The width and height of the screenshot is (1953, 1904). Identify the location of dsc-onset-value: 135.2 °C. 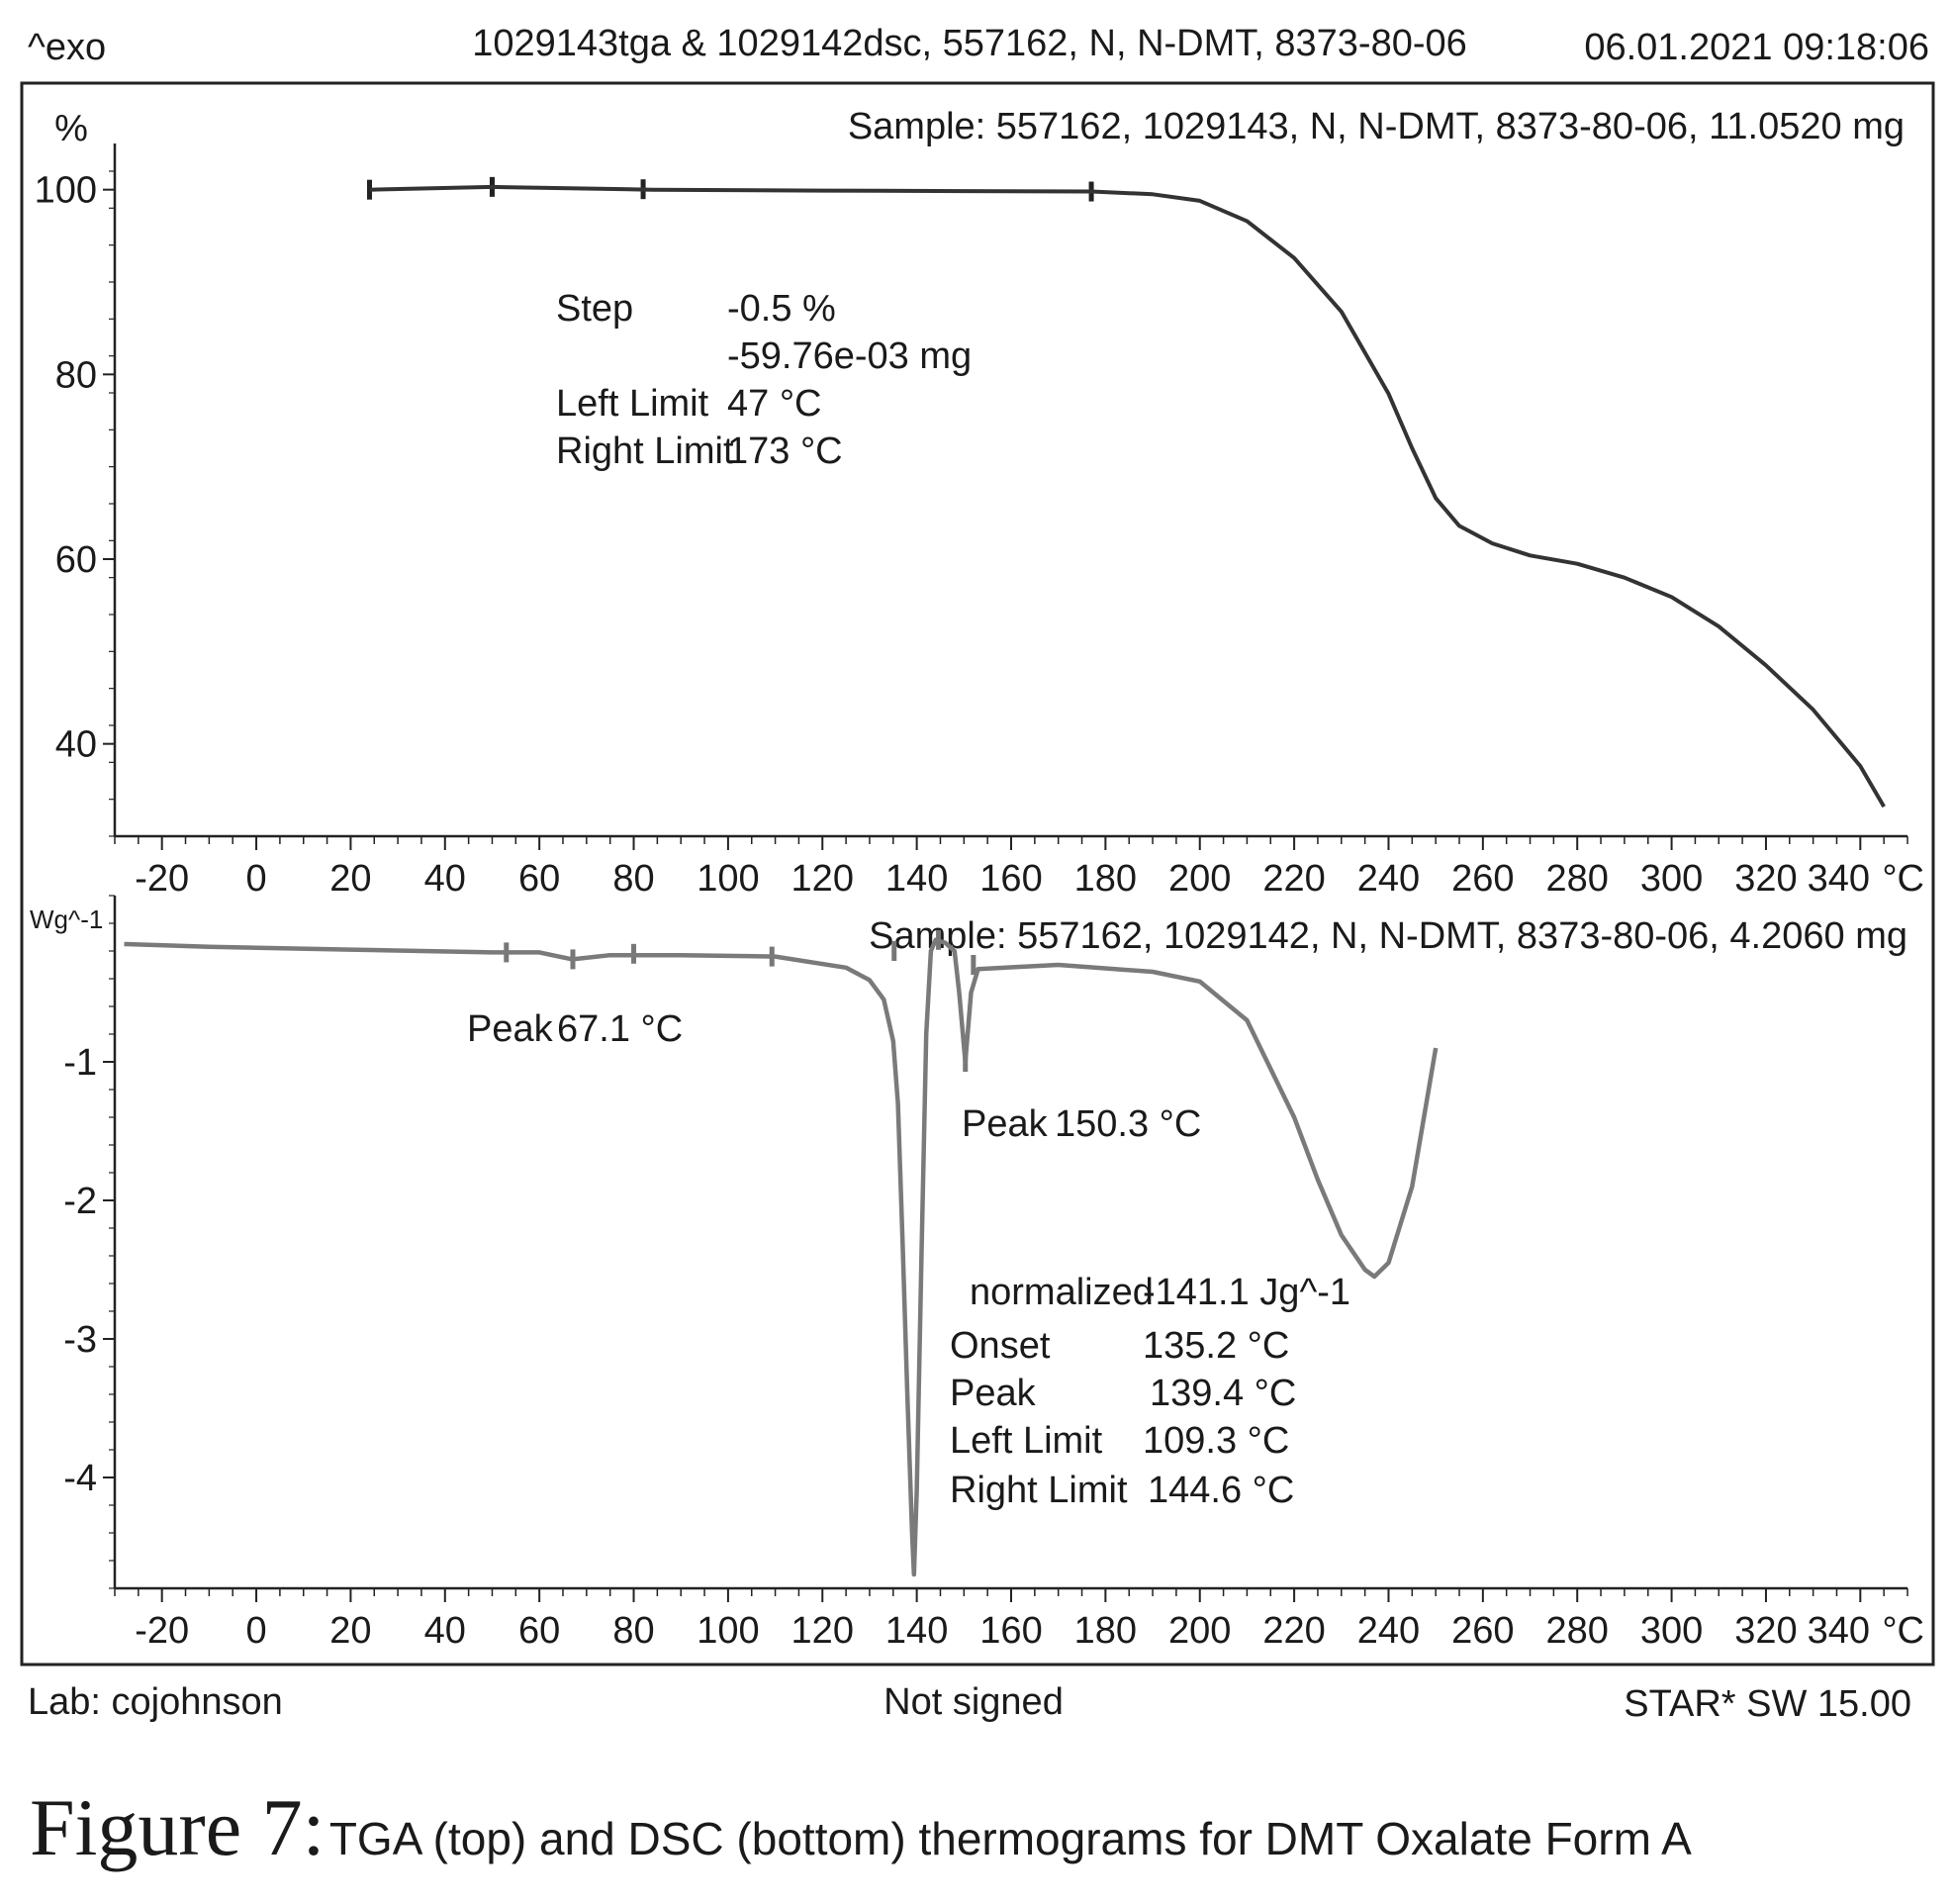
(1216, 1346).